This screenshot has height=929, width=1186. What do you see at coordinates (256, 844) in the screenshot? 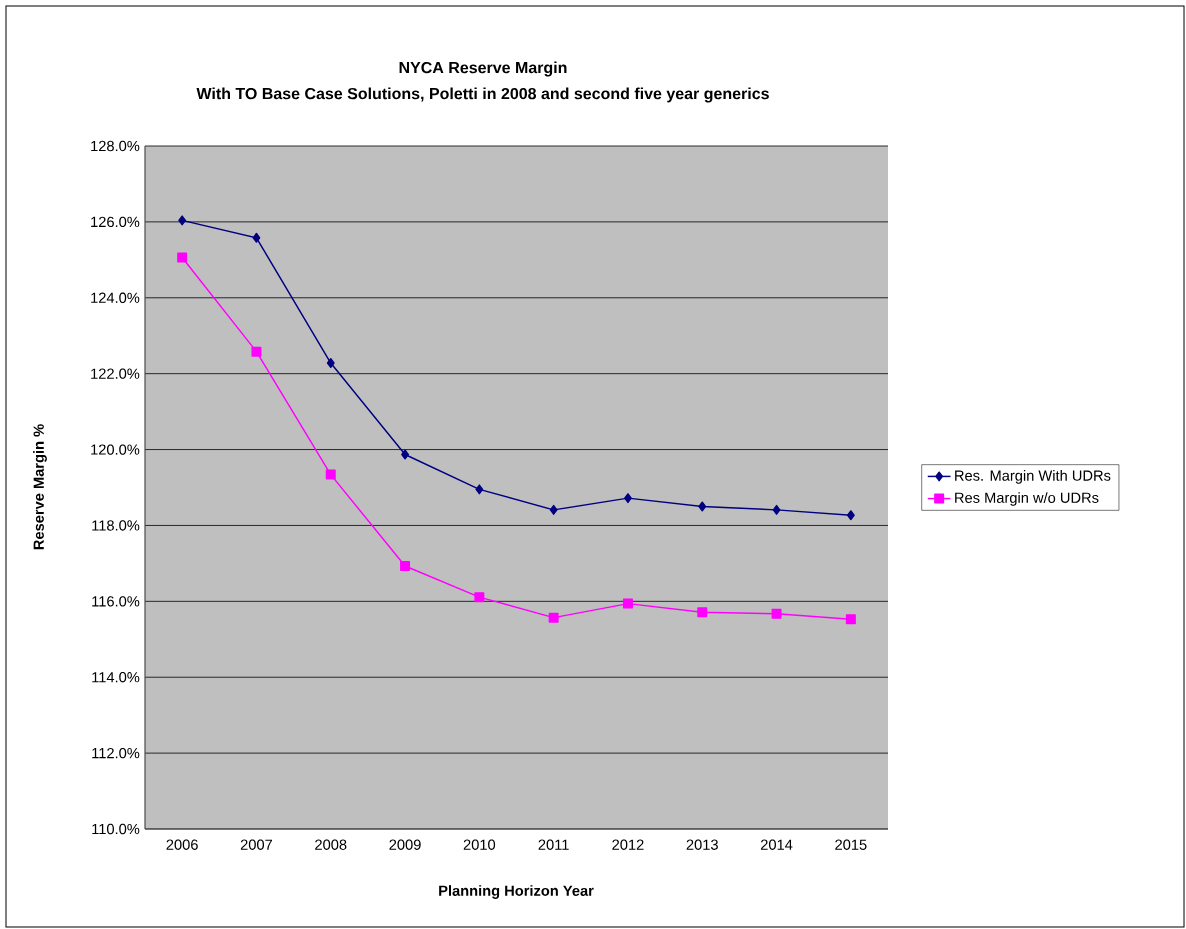
I see `x-tick-label: 2007` at bounding box center [256, 844].